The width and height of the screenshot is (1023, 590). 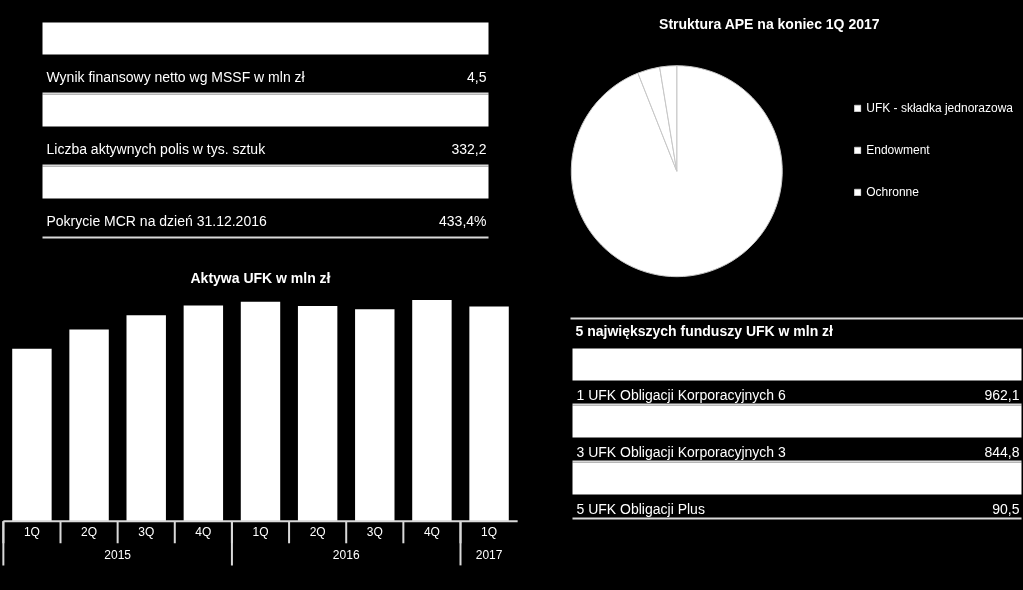 What do you see at coordinates (156, 148) in the screenshot?
I see `category-label: Liczba aktywnych polis w tys. sztuk` at bounding box center [156, 148].